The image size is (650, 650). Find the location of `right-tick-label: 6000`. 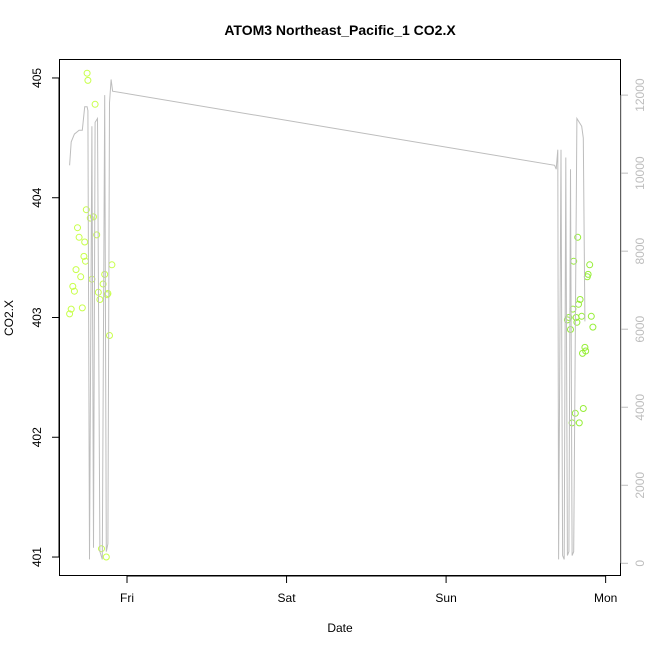

right-tick-label: 6000 is located at coordinates (640, 329).